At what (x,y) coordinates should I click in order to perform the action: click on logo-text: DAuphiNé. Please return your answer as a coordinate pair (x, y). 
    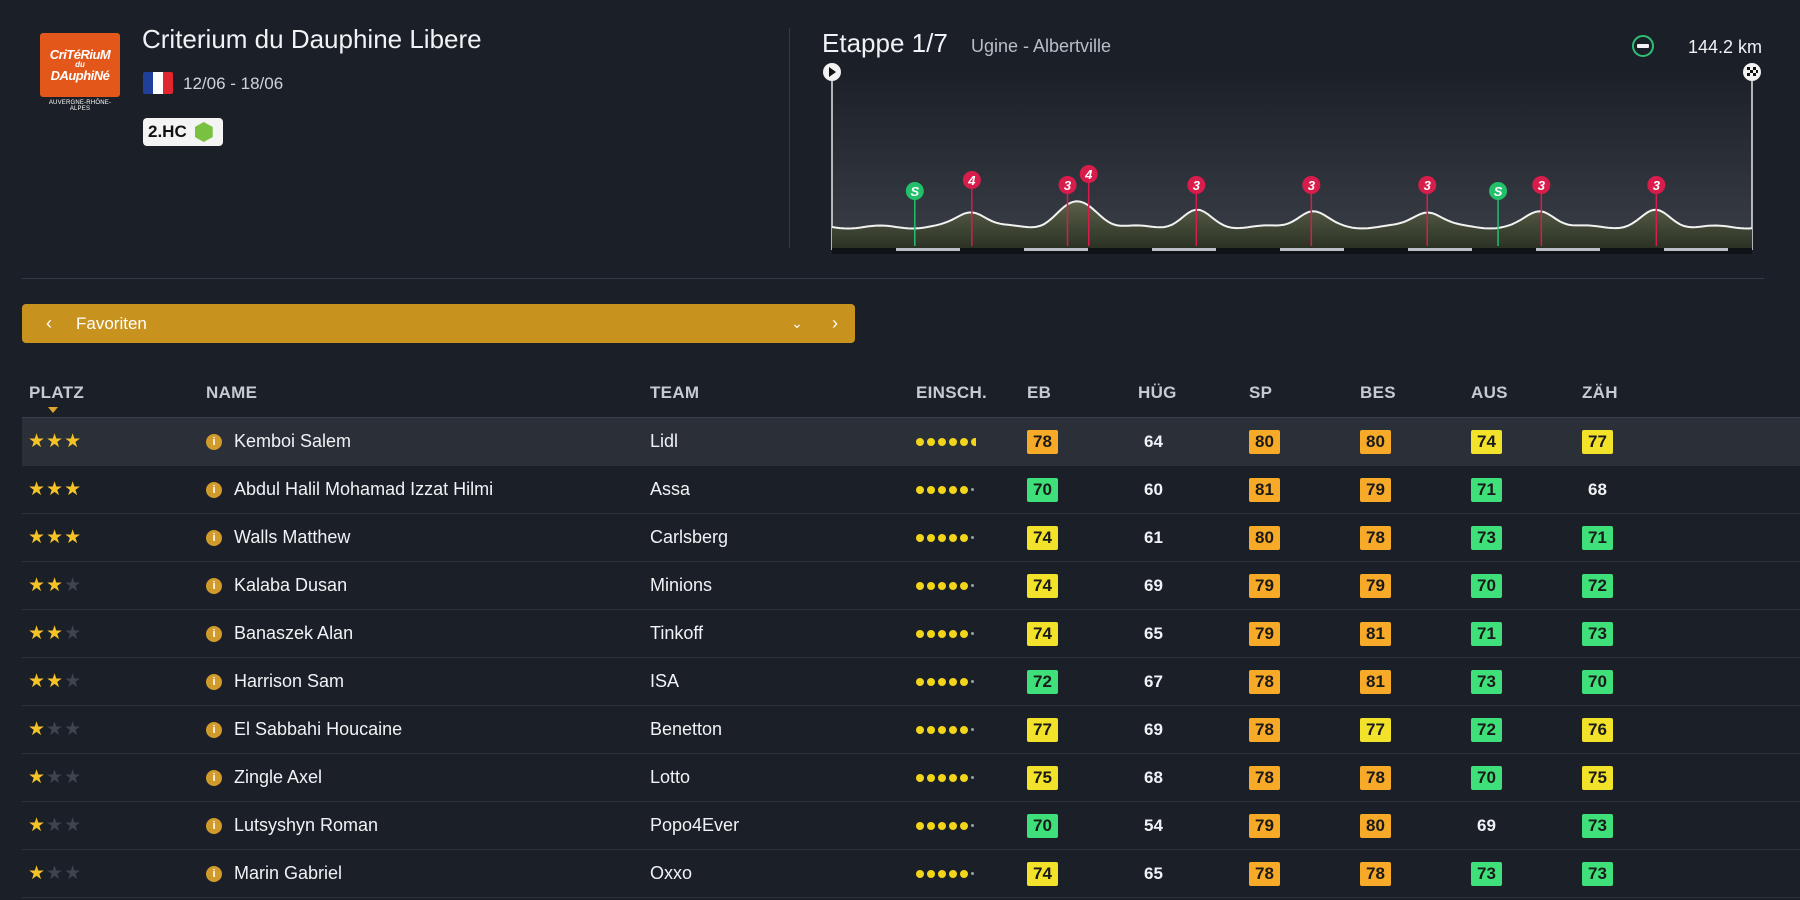
    Looking at the image, I should click on (80, 75).